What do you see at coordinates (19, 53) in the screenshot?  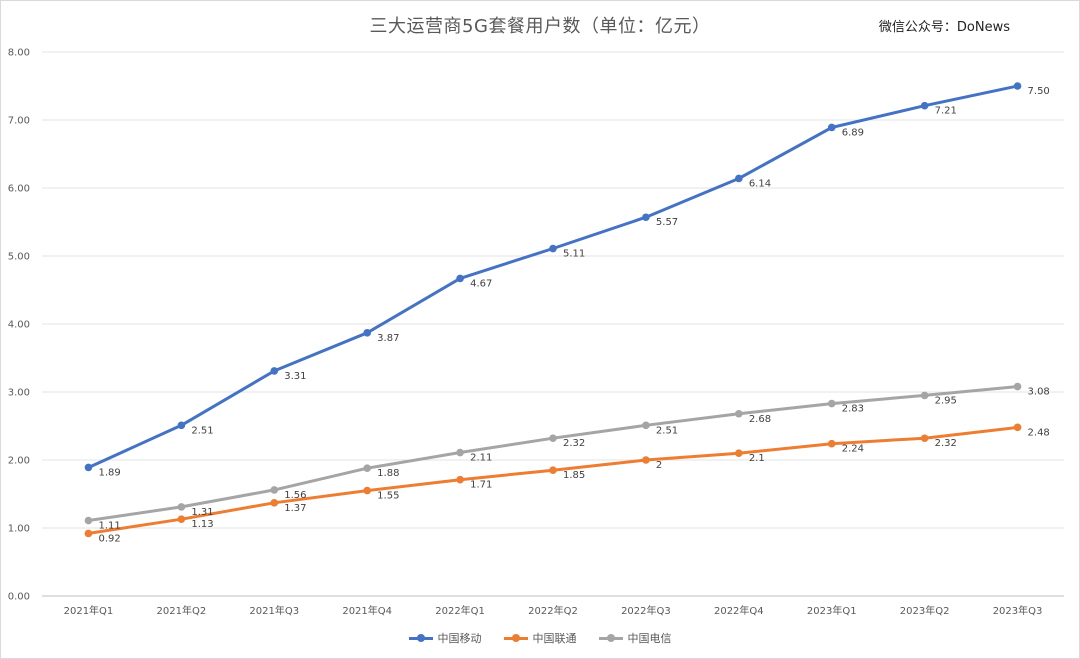 I see `y-tick-label: 8.00` at bounding box center [19, 53].